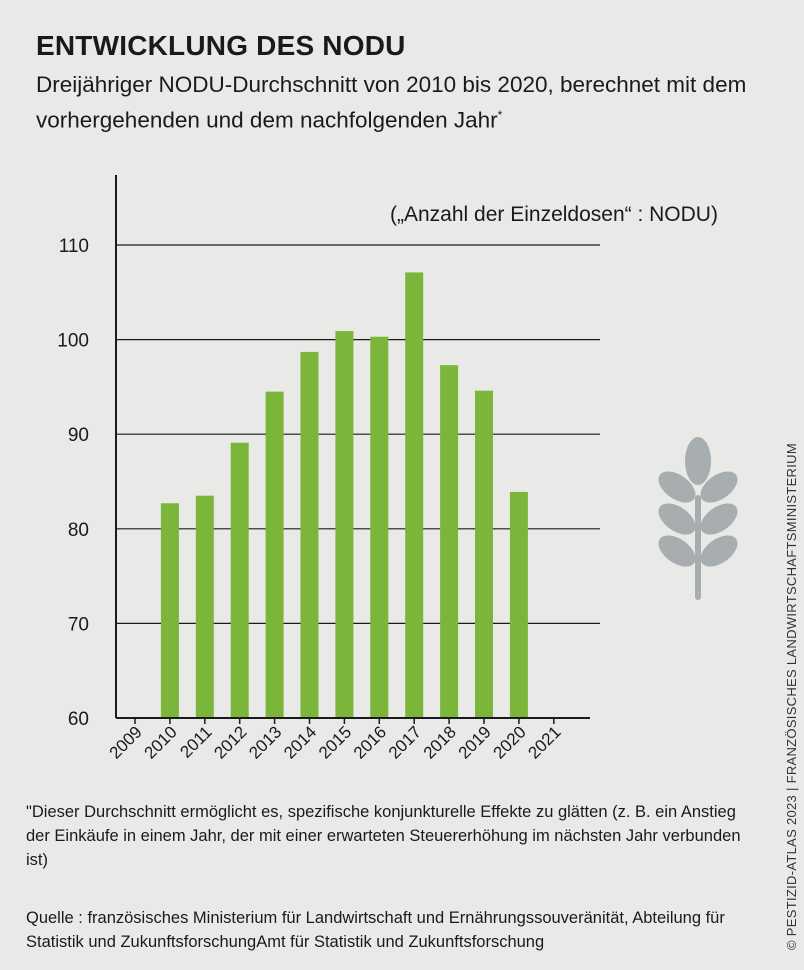 Image resolution: width=804 pixels, height=970 pixels. Describe the element at coordinates (500, 115) in the screenshot. I see `footnote-marker: *` at that location.